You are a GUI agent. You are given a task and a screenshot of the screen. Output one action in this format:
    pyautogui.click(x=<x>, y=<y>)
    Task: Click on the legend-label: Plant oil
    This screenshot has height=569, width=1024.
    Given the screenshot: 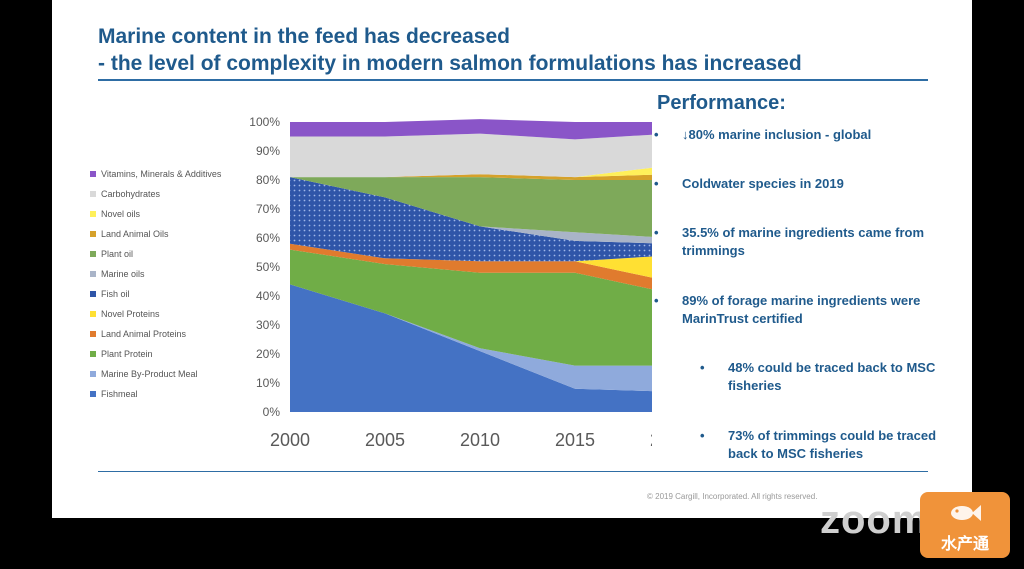 What is the action you would take?
    pyautogui.click(x=117, y=254)
    